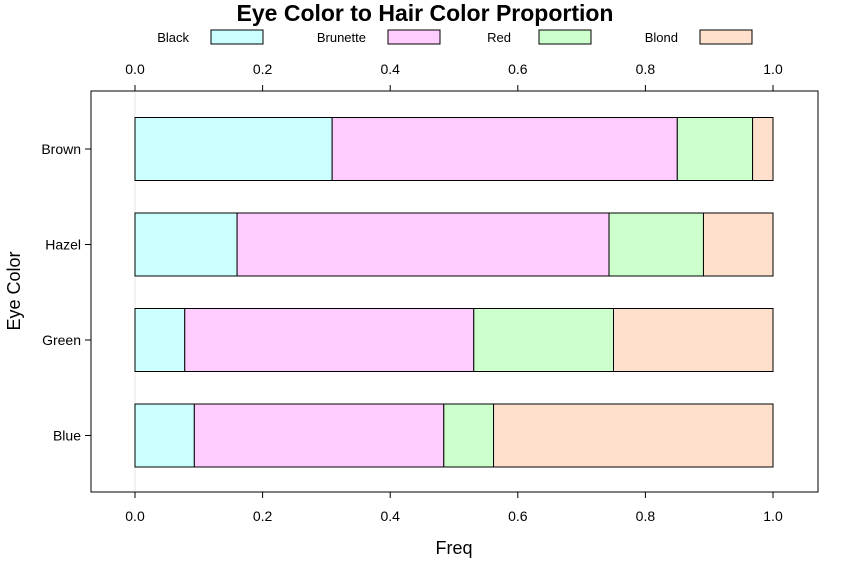 Image resolution: width=850 pixels, height=566 pixels. What do you see at coordinates (263, 69) in the screenshot?
I see `top-x-tick-label: 0.2` at bounding box center [263, 69].